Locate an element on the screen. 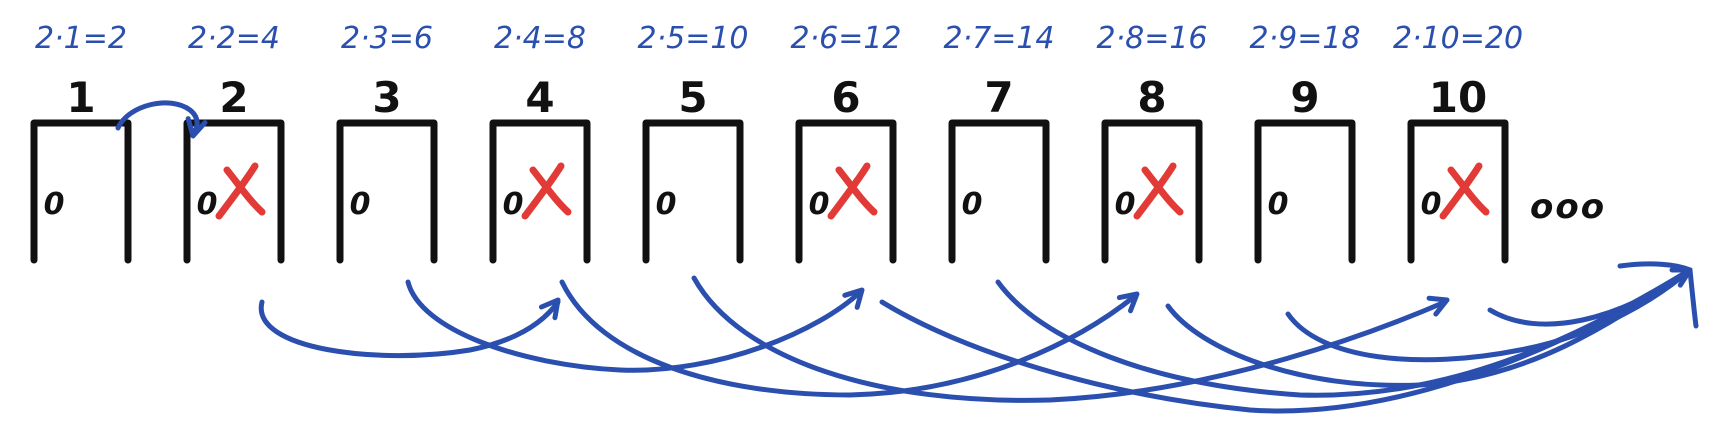 This screenshot has width=1733, height=445. door-9: 2·9=18 9 0 is located at coordinates (1305, 142).